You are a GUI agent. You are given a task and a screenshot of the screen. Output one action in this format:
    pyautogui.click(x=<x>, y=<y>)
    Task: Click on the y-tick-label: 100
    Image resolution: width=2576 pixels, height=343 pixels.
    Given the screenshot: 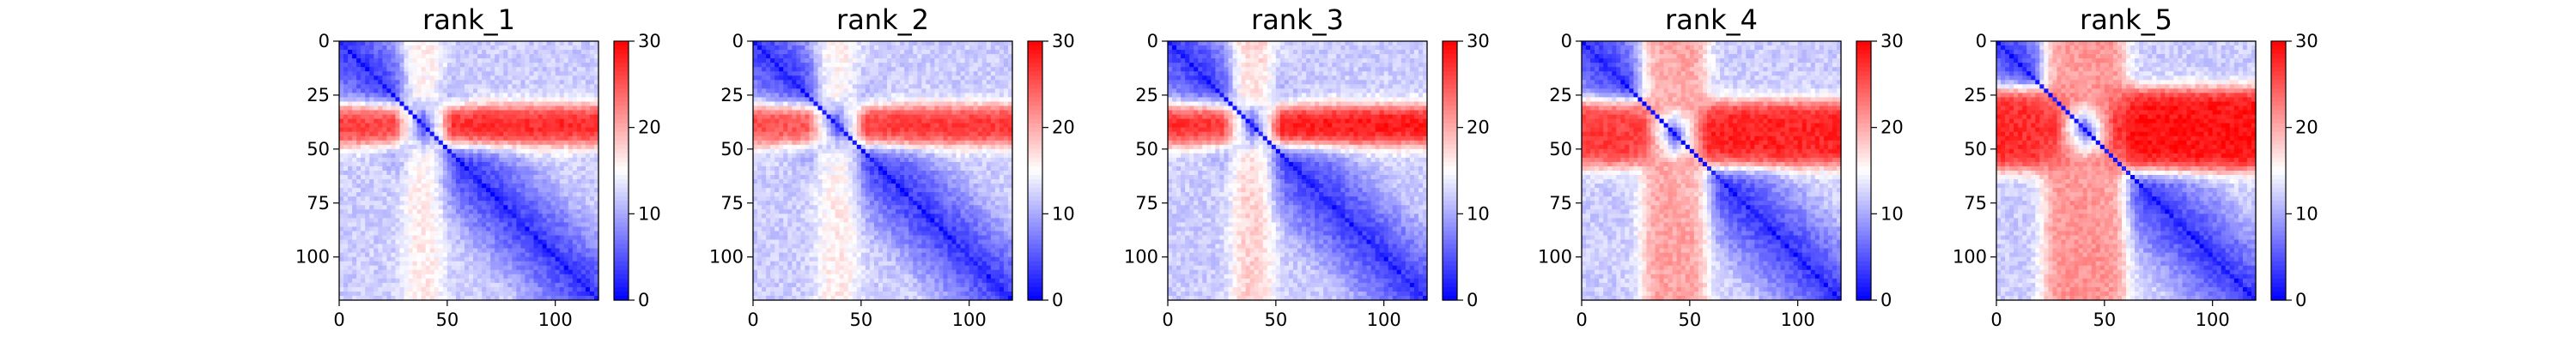 What is the action you would take?
    pyautogui.click(x=312, y=258)
    